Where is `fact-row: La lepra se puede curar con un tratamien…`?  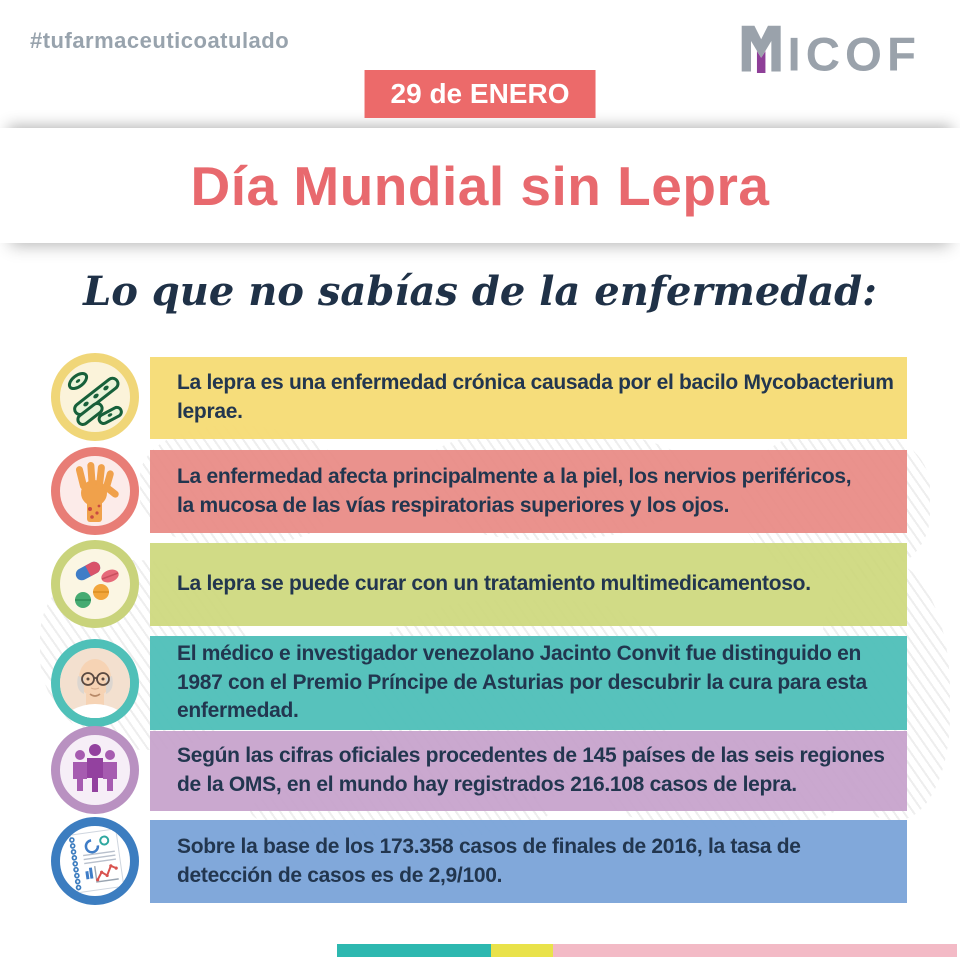
fact-row: La lepra se puede curar con un tratamien… is located at coordinates (480, 584).